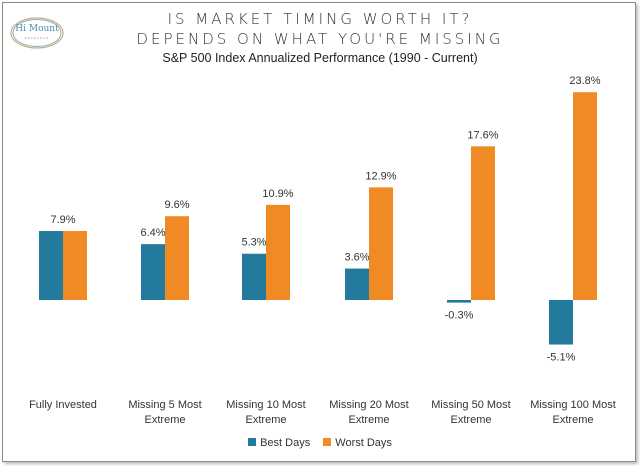 The width and height of the screenshot is (640, 466). I want to click on category-label: Missing 50 Most Extreme, so click(471, 413).